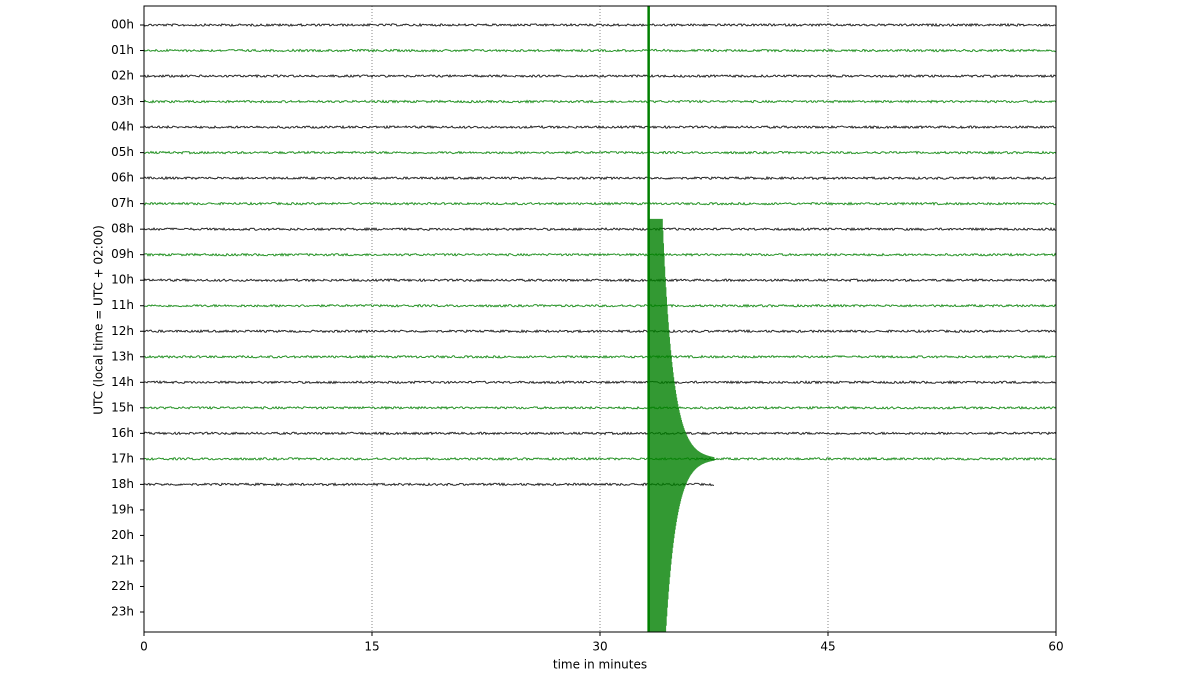 This screenshot has width=1200, height=674. What do you see at coordinates (122, 280) in the screenshot?
I see `y-tick-label: 10h` at bounding box center [122, 280].